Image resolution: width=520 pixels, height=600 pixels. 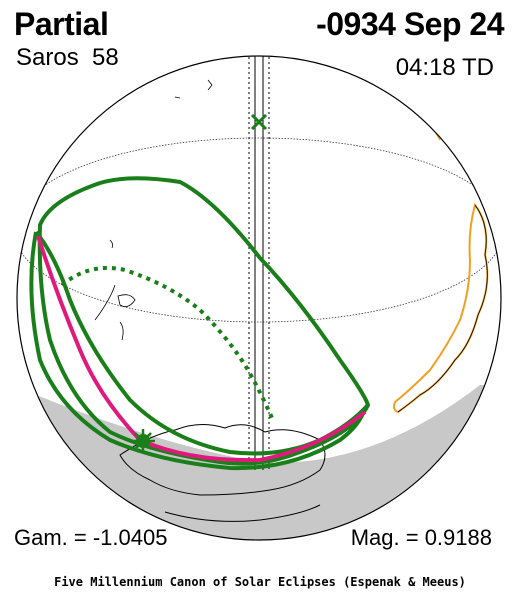 What do you see at coordinates (444, 67) in the screenshot?
I see `eclipse-time: 04:18 TD` at bounding box center [444, 67].